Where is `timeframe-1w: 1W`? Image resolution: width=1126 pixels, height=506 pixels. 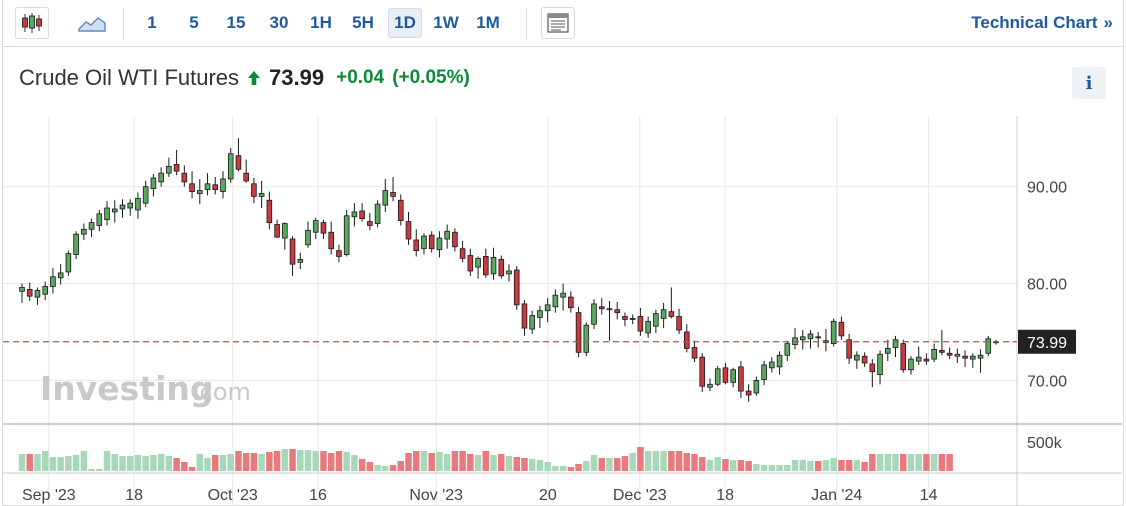
timeframe-1w: 1W is located at coordinates (446, 22).